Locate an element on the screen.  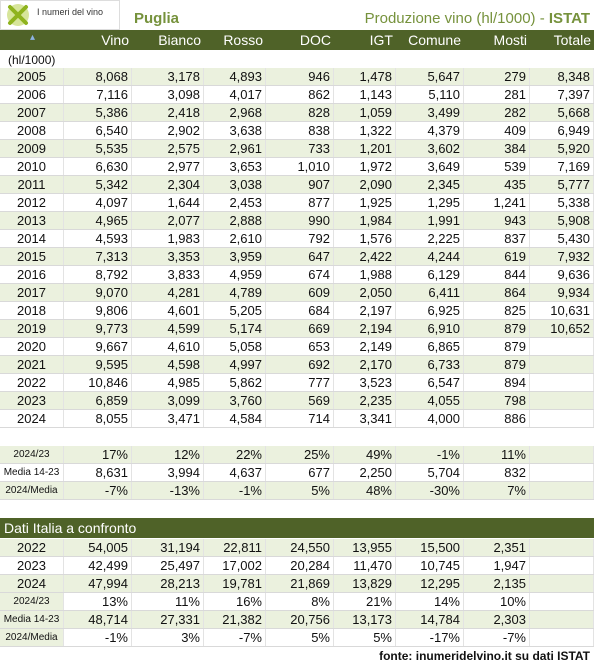
table-cell: 4,244 is located at coordinates (430, 256).